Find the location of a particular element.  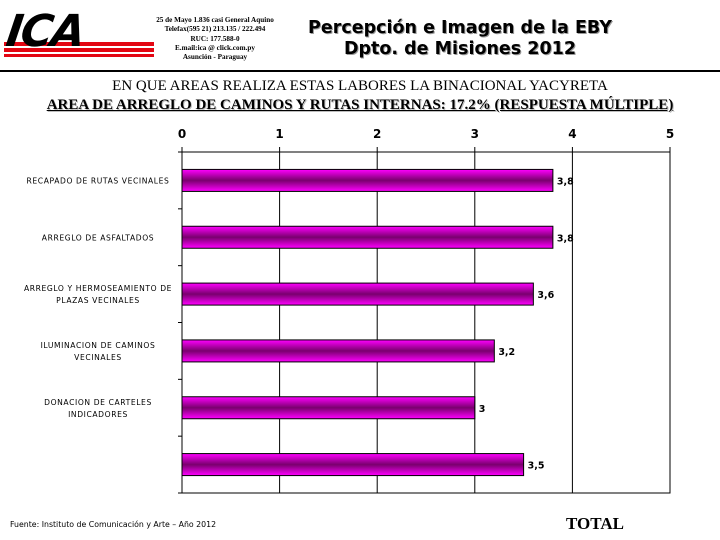

x-tick-label: 4 is located at coordinates (572, 134).